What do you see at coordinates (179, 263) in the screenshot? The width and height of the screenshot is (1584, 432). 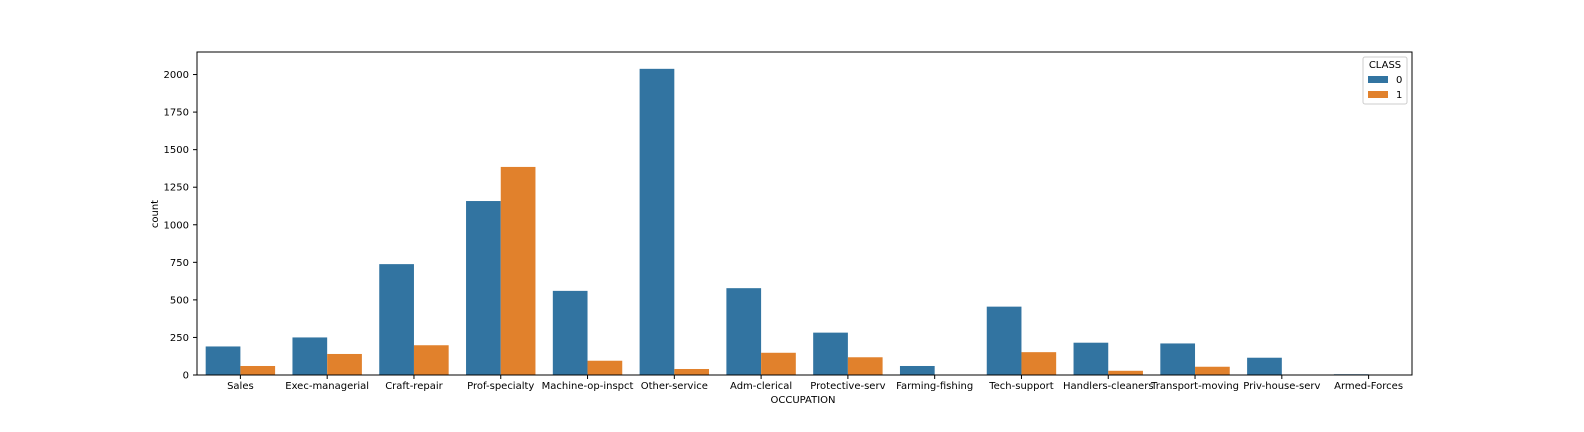 I see `y-tick-label: 750` at bounding box center [179, 263].